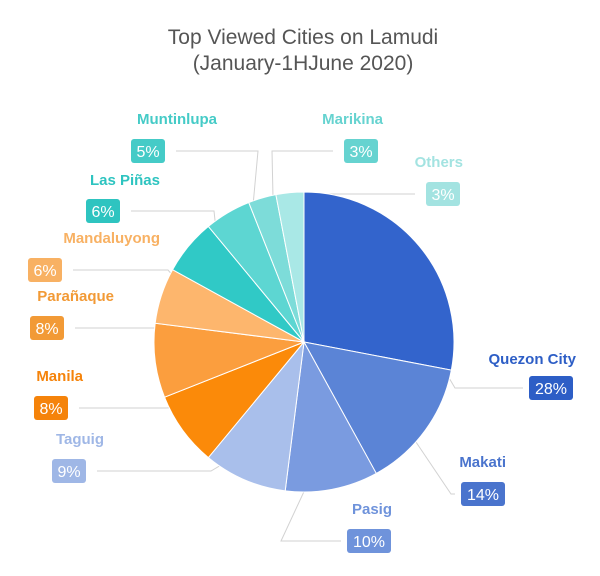 The height and width of the screenshot is (576, 600). I want to click on slice-label: Las Piñas, so click(125, 180).